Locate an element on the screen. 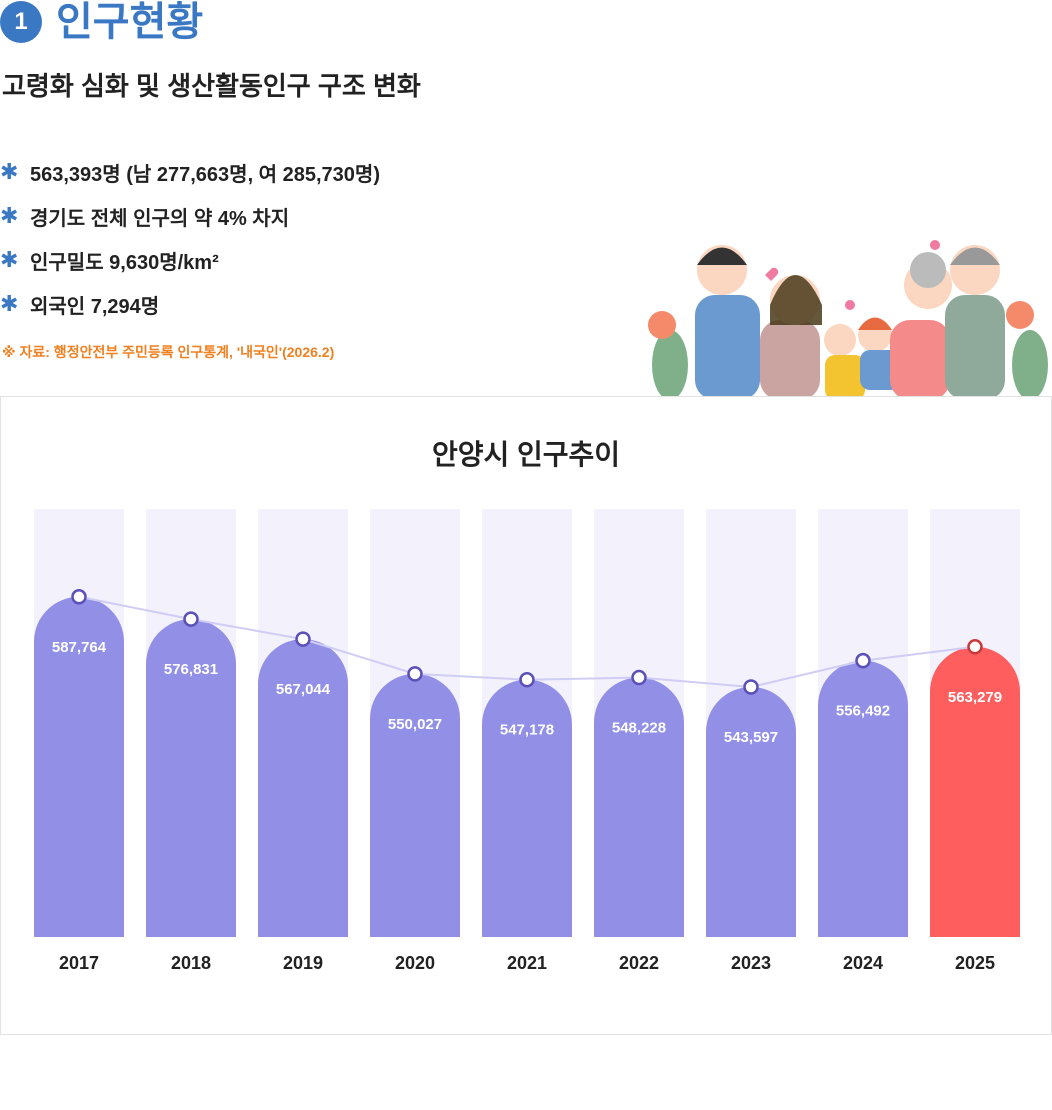  data-label: 543,597 is located at coordinates (751, 737).